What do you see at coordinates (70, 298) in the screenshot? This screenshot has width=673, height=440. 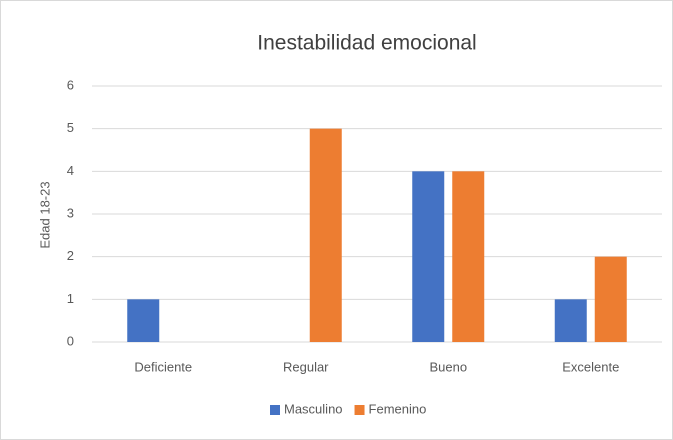 I see `y-tick-label: 1` at bounding box center [70, 298].